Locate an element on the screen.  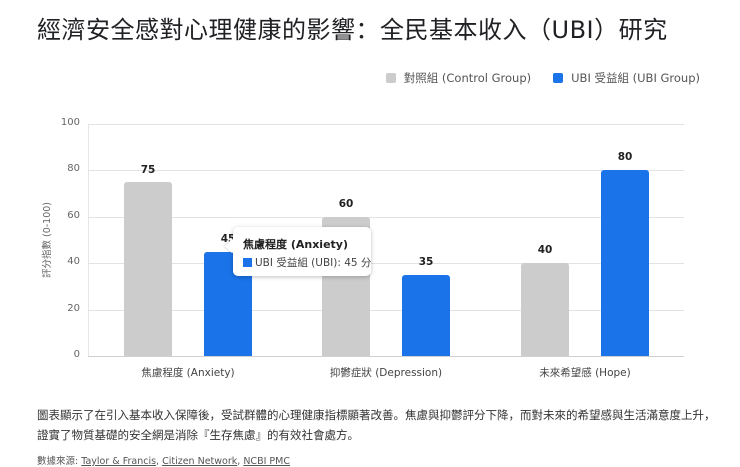
bar-ubi-depression is located at coordinates (426, 315).